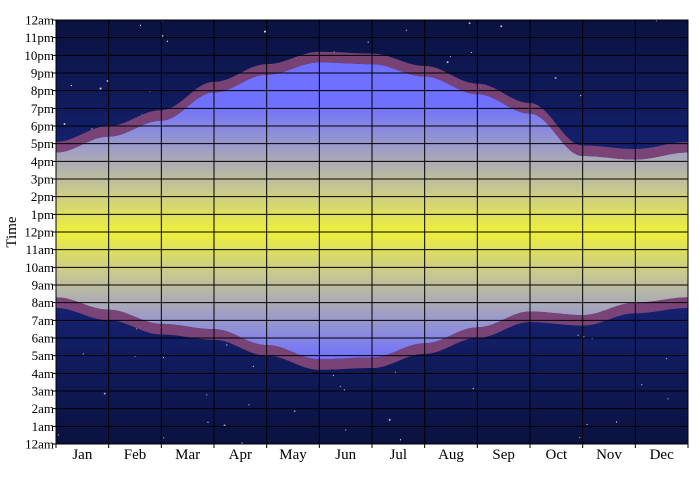 This screenshot has height=485, width=700. What do you see at coordinates (345, 455) in the screenshot?
I see `month-label: Jun` at bounding box center [345, 455].